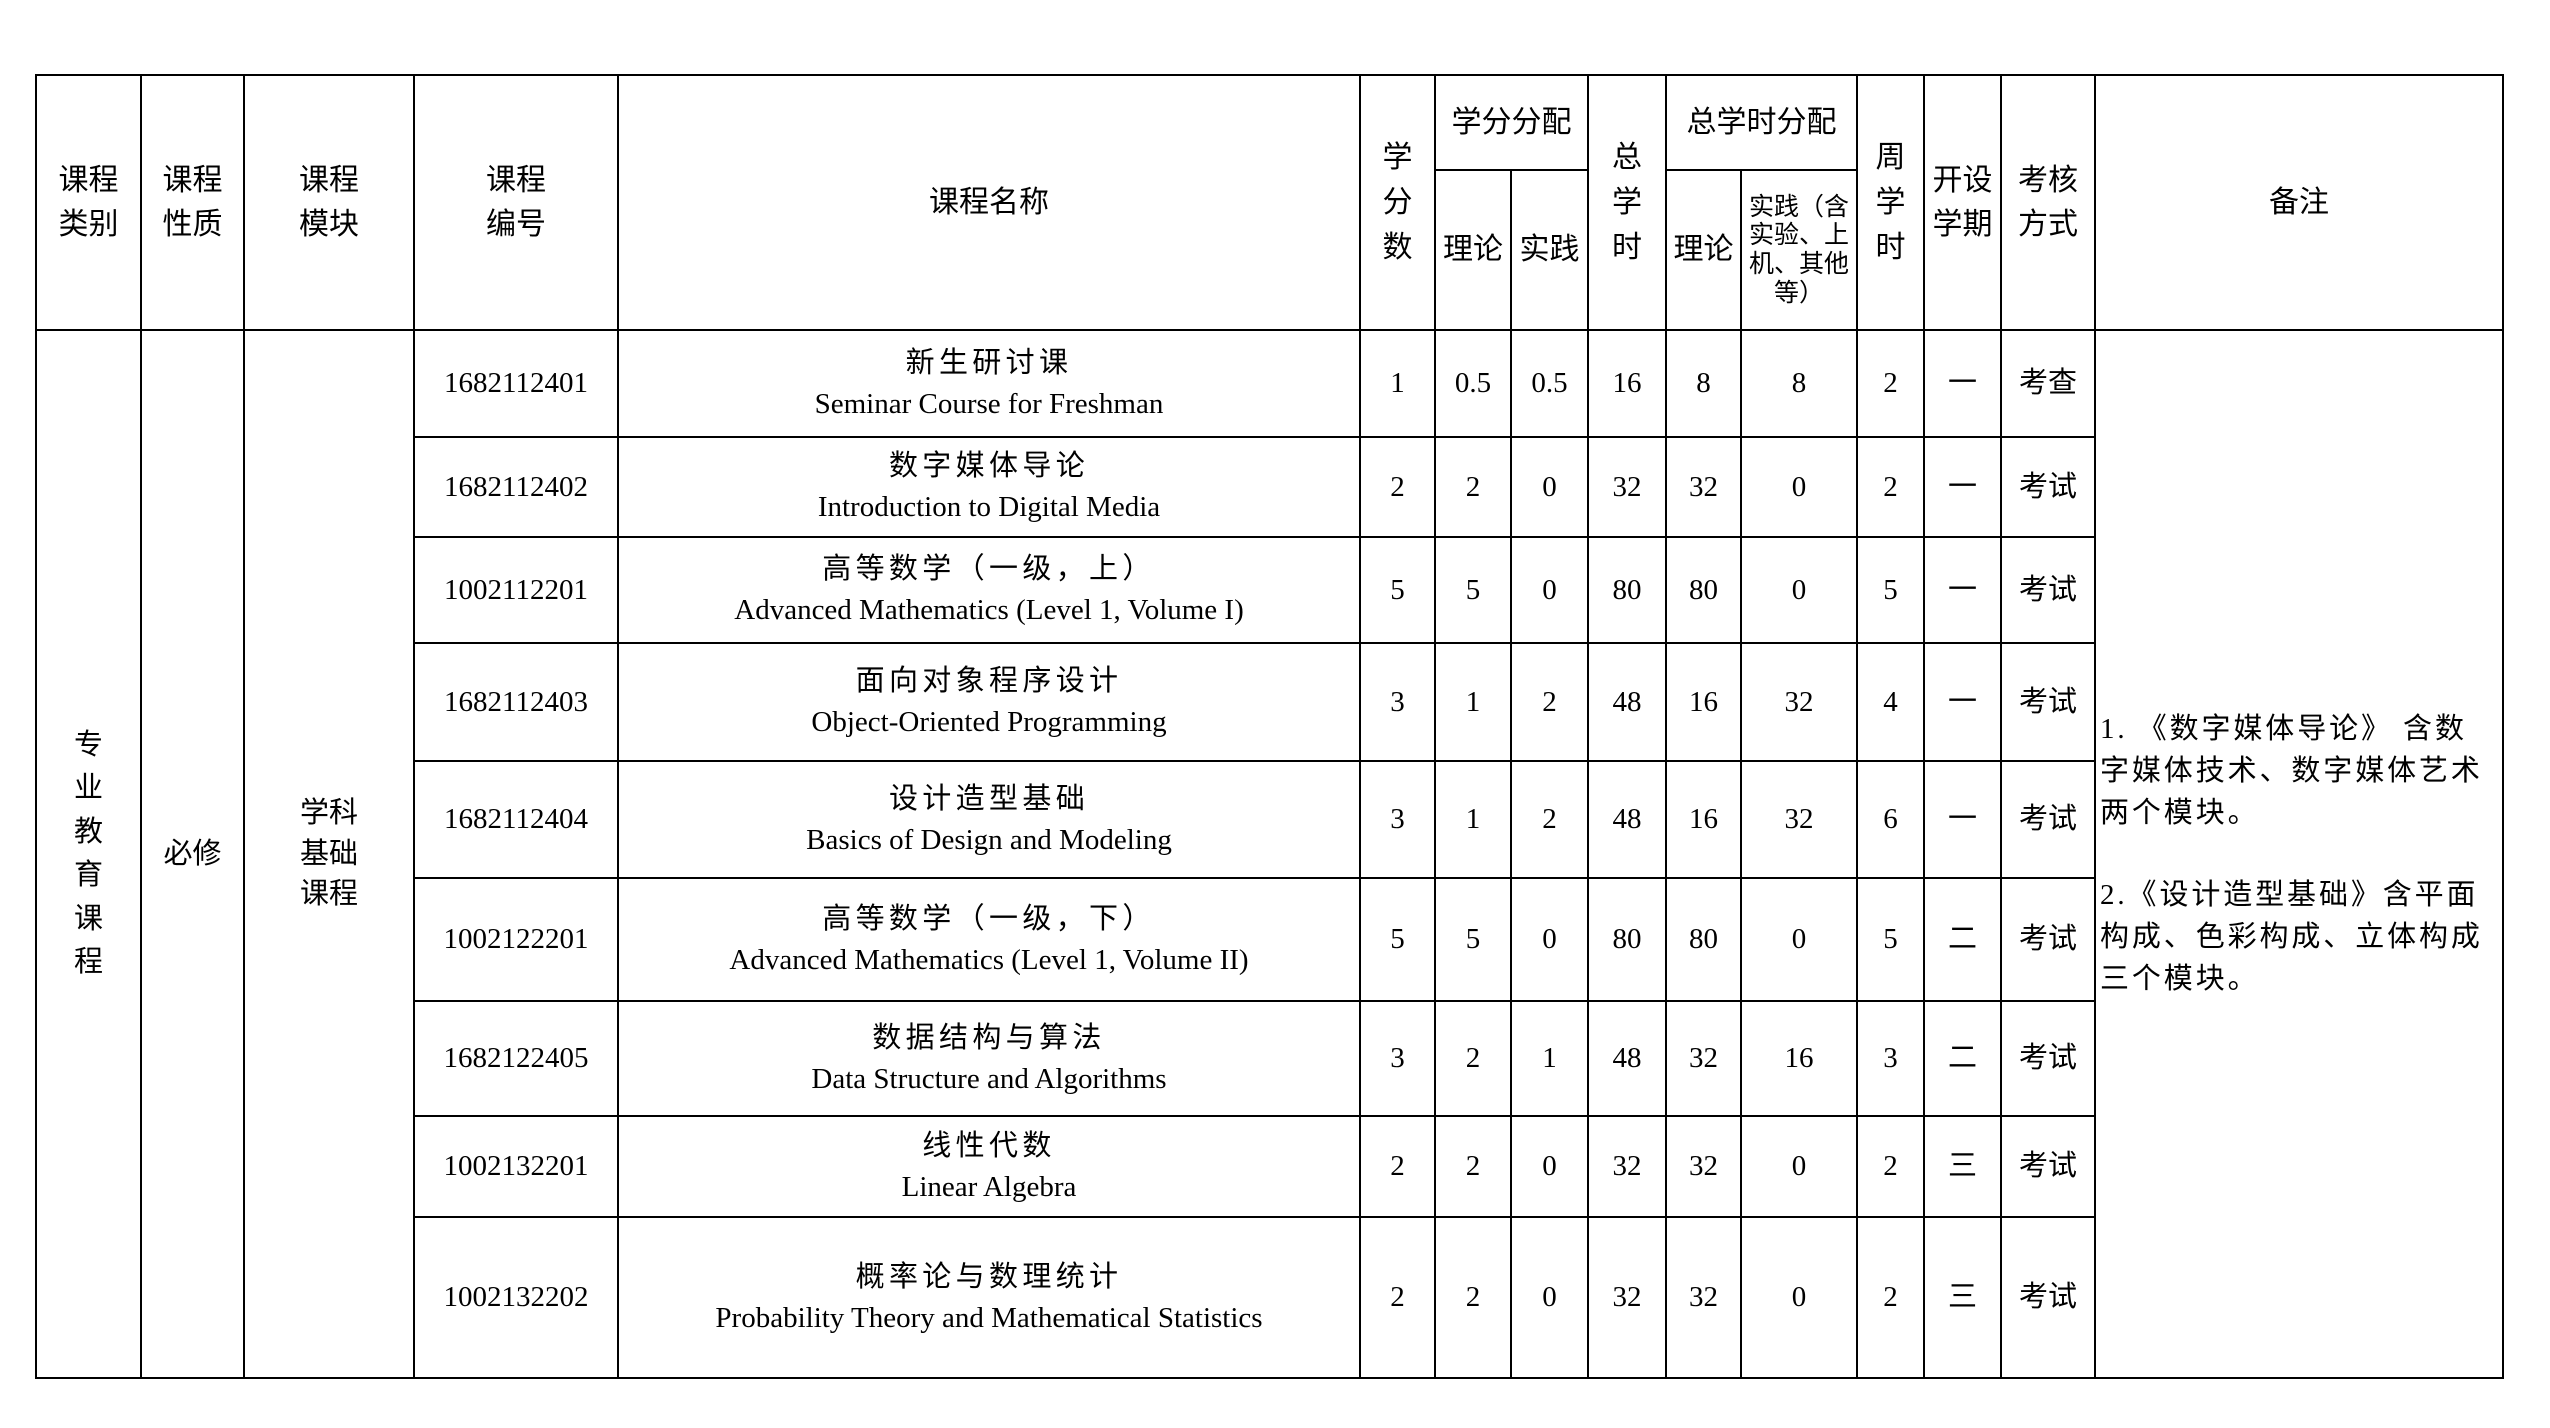 Image resolution: width=2550 pixels, height=1428 pixels. Describe the element at coordinates (1962, 939) in the screenshot. I see `semester-cell: 二` at that location.